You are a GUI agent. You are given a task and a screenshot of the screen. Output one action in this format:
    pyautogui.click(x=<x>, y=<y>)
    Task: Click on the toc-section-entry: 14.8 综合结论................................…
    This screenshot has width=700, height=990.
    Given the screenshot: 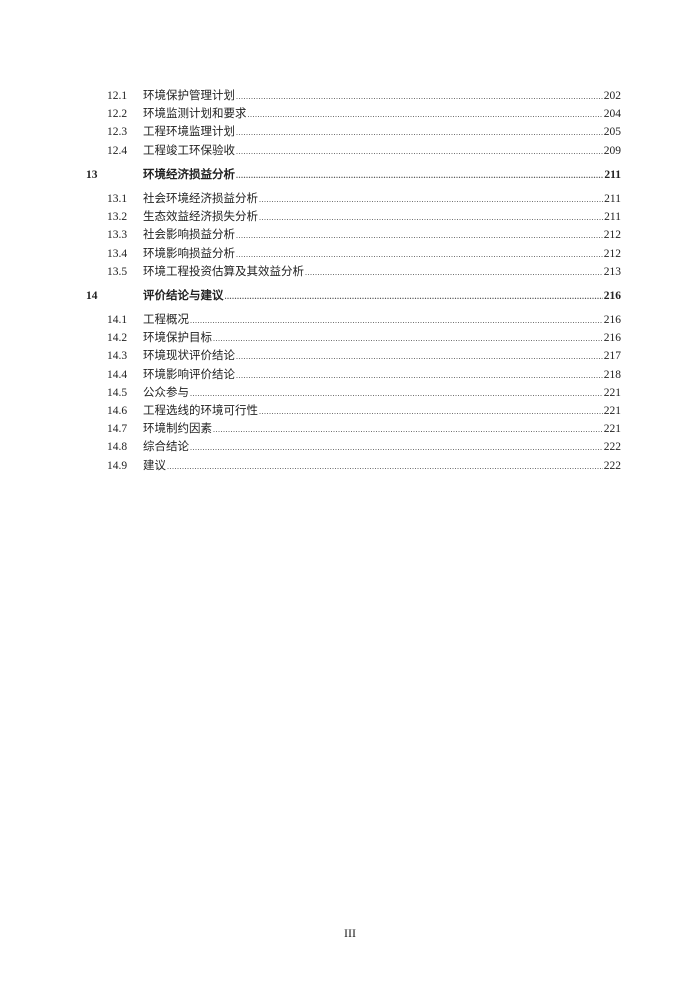 What is the action you would take?
    pyautogui.click(x=353, y=447)
    